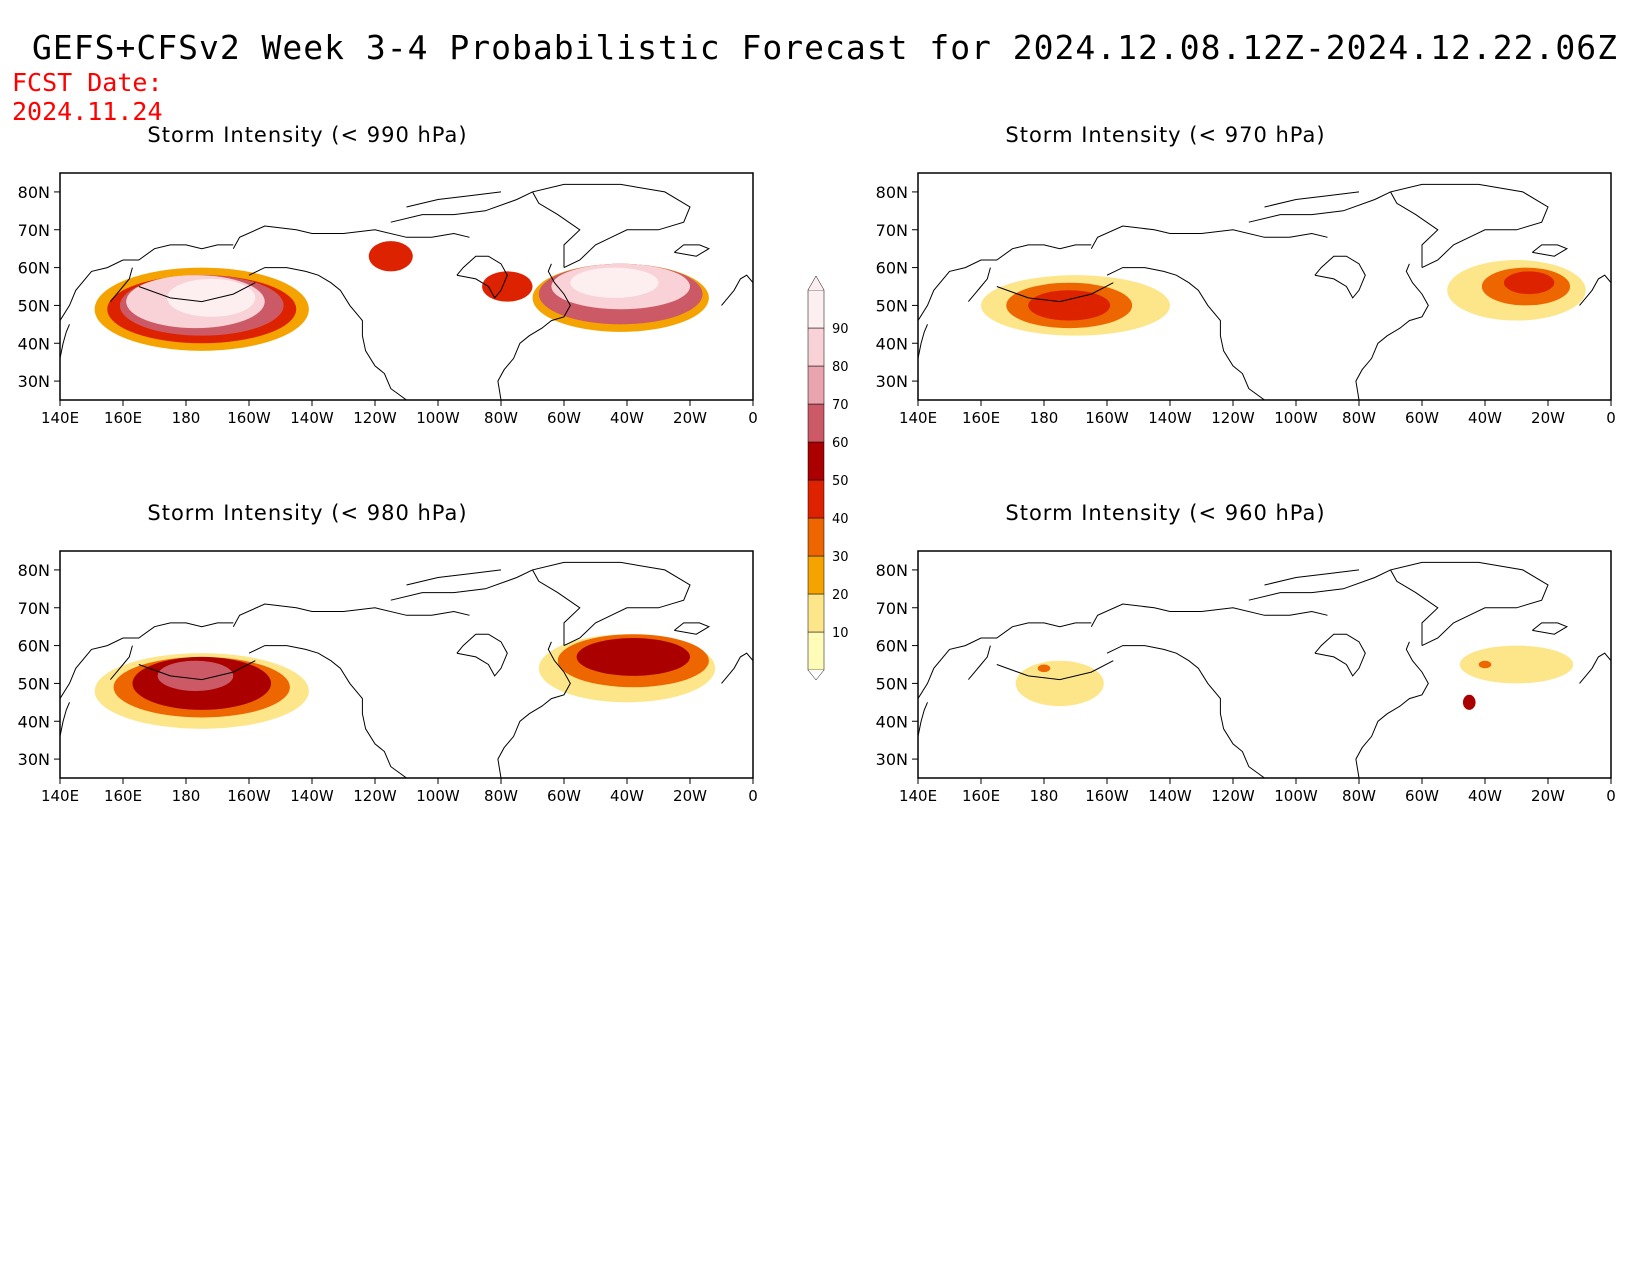 The image size is (1650, 1275). I want to click on forecast-date-value: 2024.11.24, so click(87, 111).